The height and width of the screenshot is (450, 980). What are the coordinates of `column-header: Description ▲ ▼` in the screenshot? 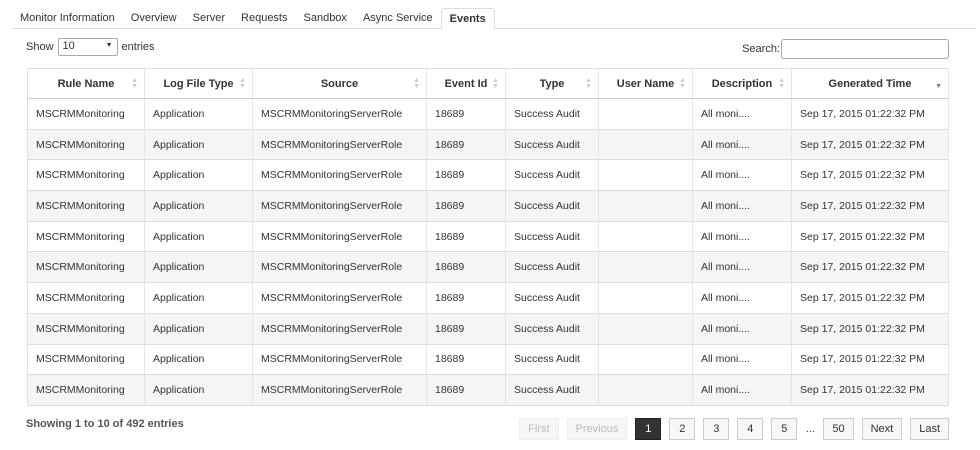 It's located at (742, 83).